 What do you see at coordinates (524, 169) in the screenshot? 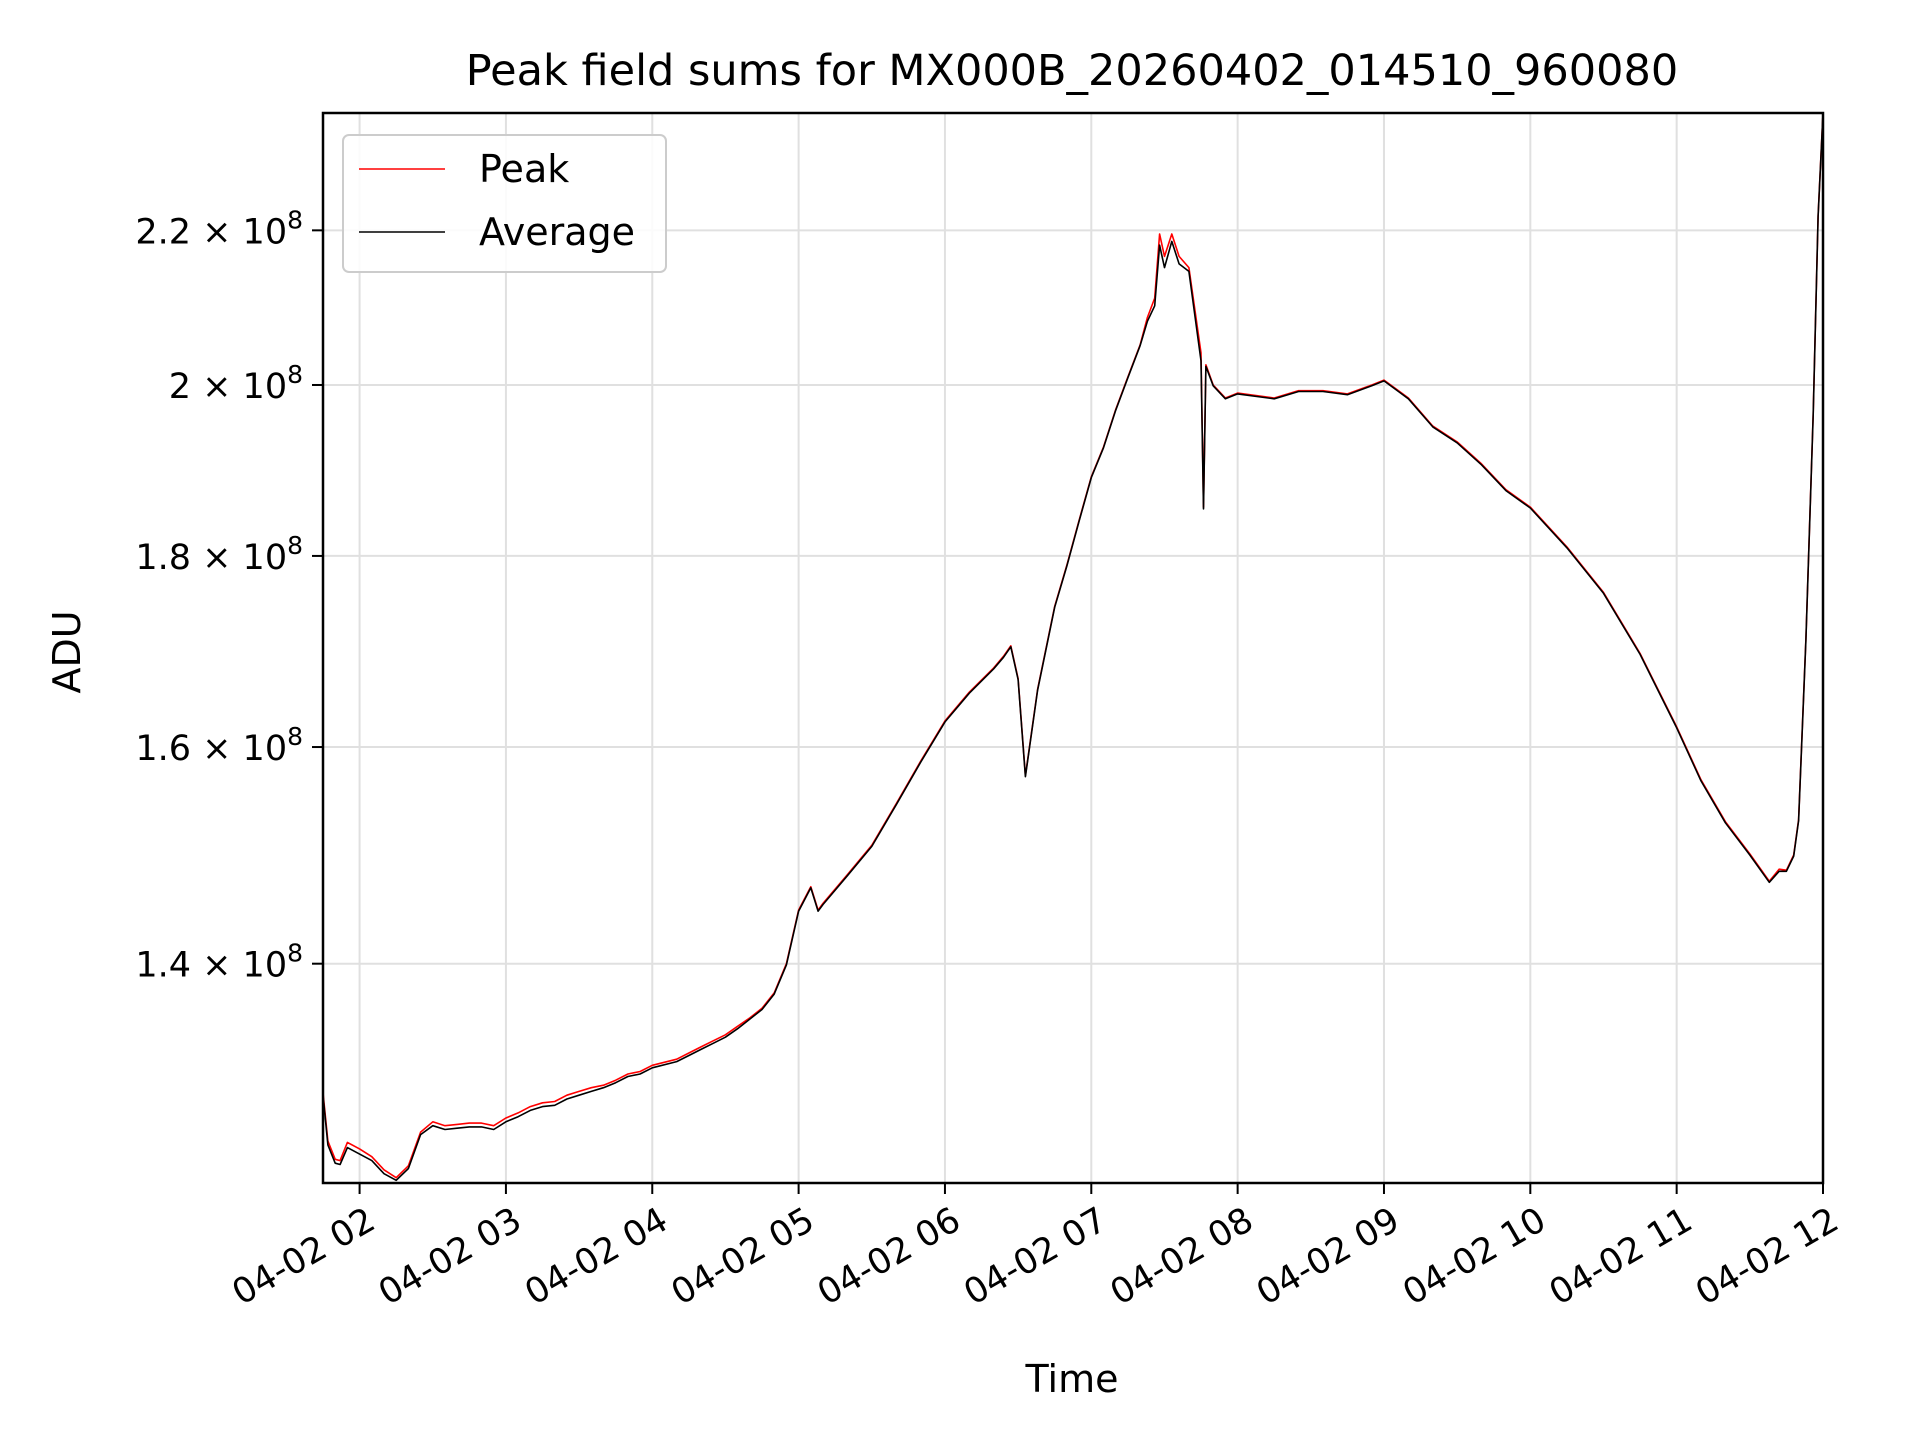
I see `legend-label-peak: Peak` at bounding box center [524, 169].